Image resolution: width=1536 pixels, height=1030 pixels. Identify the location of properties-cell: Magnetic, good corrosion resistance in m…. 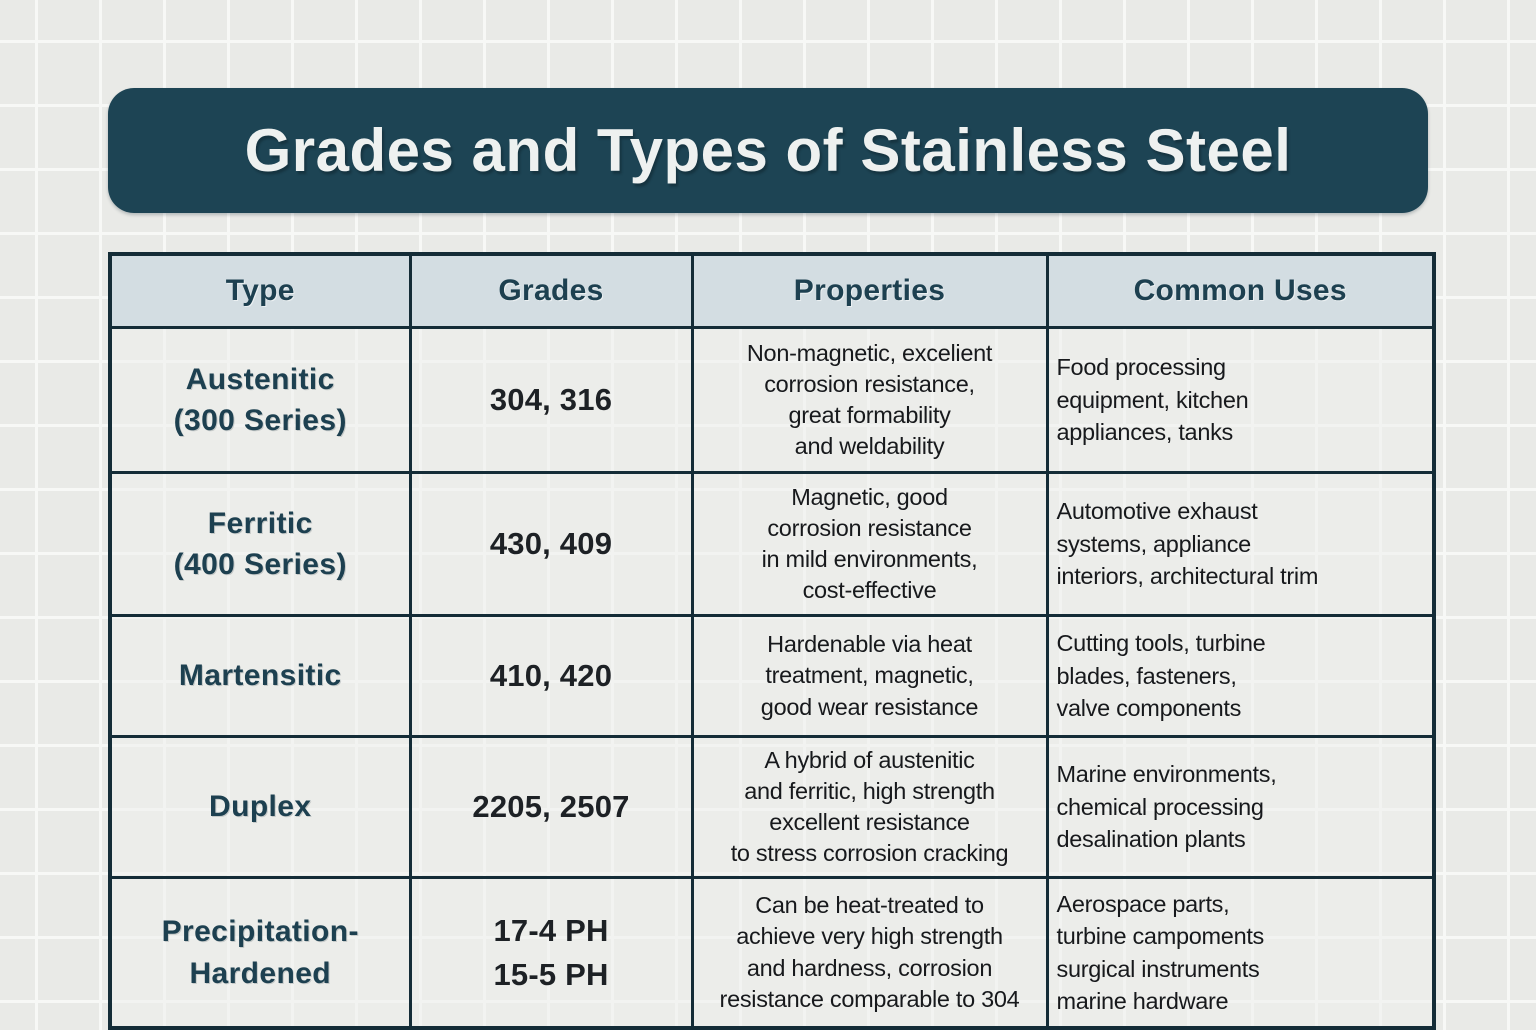
(869, 544).